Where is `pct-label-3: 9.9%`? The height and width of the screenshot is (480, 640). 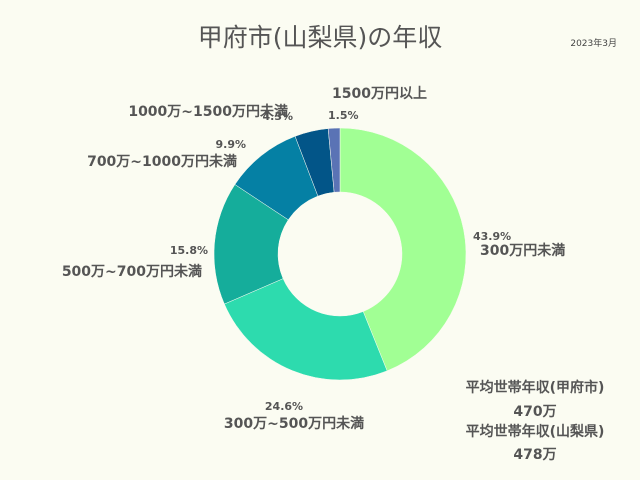 pct-label-3: 9.9% is located at coordinates (230, 144).